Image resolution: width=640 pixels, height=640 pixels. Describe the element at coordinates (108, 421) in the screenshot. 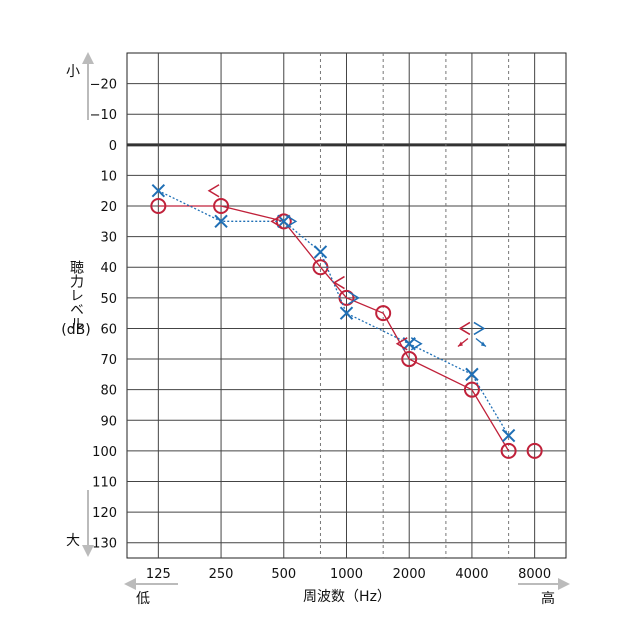

I see `y-tick-label: 90` at that location.